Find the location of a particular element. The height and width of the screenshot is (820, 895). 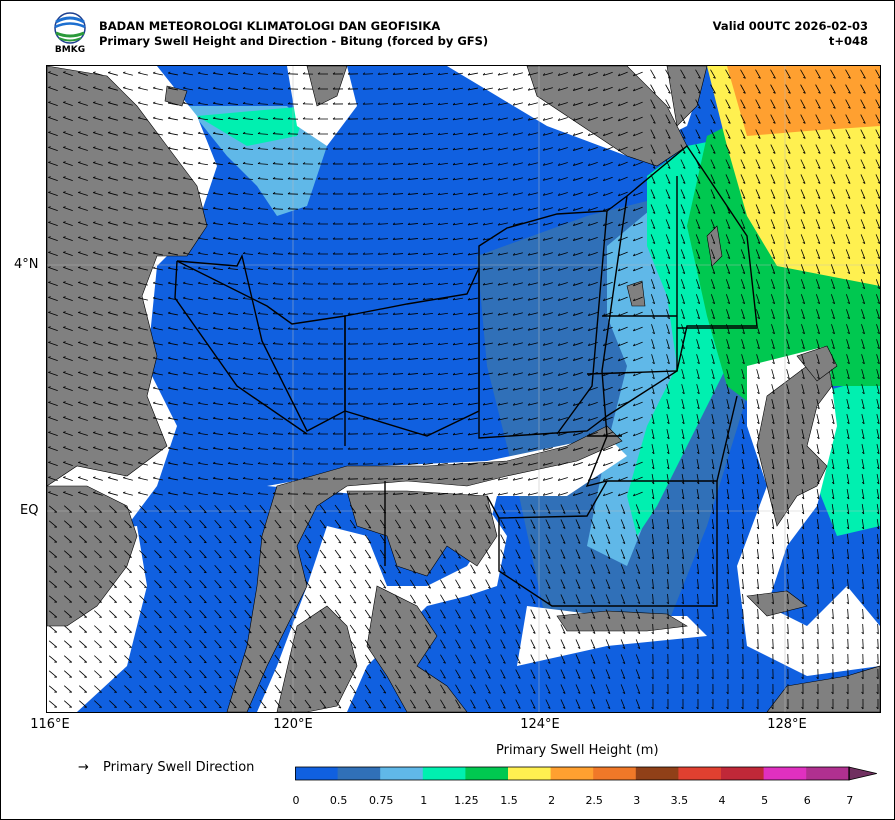

valid-line: Valid 00UTC 2026-02-03 is located at coordinates (790, 26).